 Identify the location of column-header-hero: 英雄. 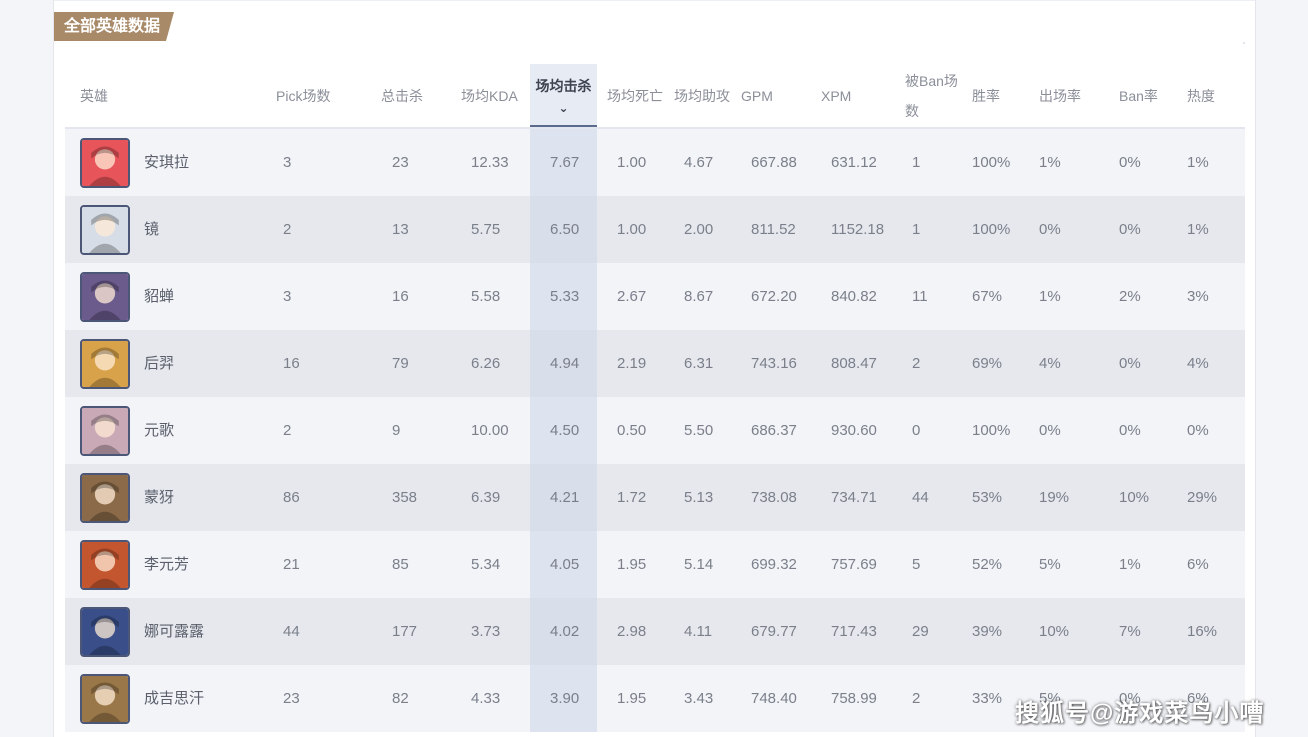
(94, 95).